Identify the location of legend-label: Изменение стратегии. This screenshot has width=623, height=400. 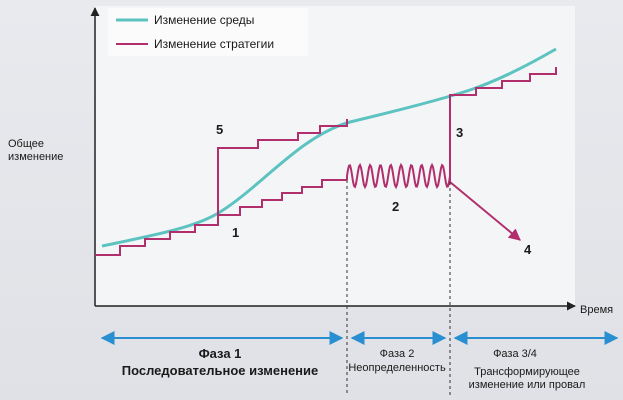
(214, 44).